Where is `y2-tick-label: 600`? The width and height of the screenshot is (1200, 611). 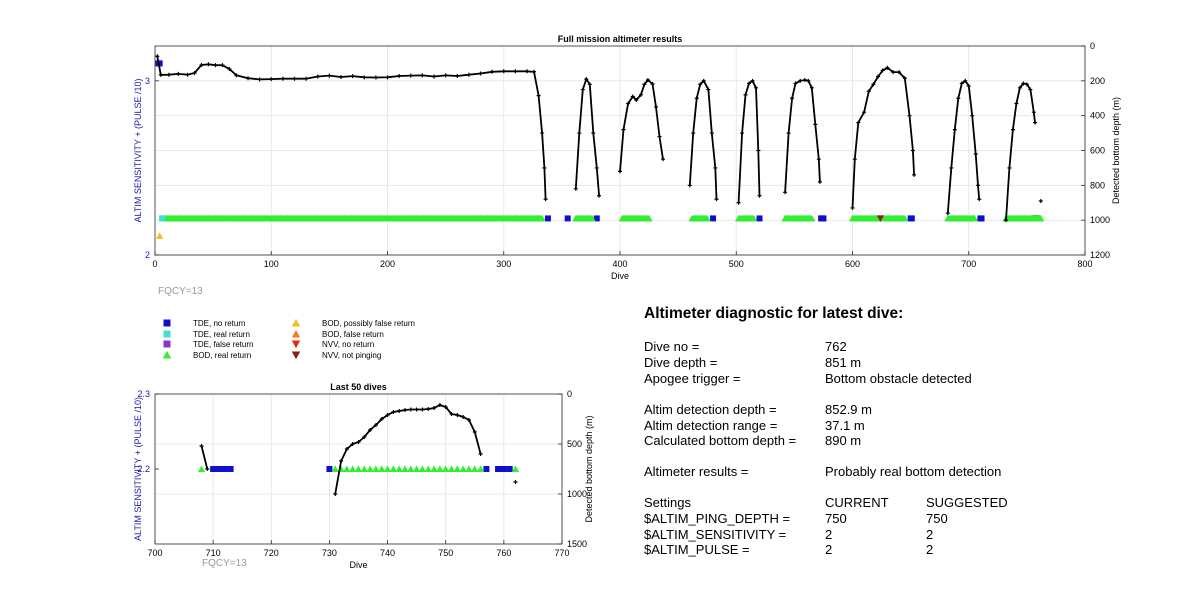 y2-tick-label: 600 is located at coordinates (1097, 151).